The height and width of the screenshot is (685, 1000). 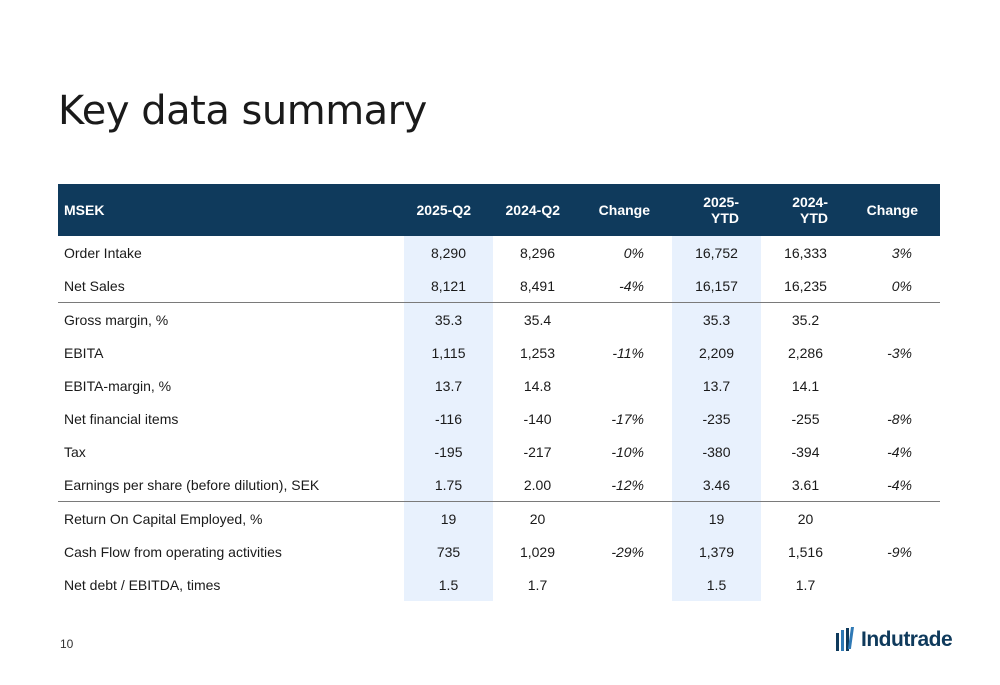 I want to click on change-cell: -9%, so click(x=899, y=551).